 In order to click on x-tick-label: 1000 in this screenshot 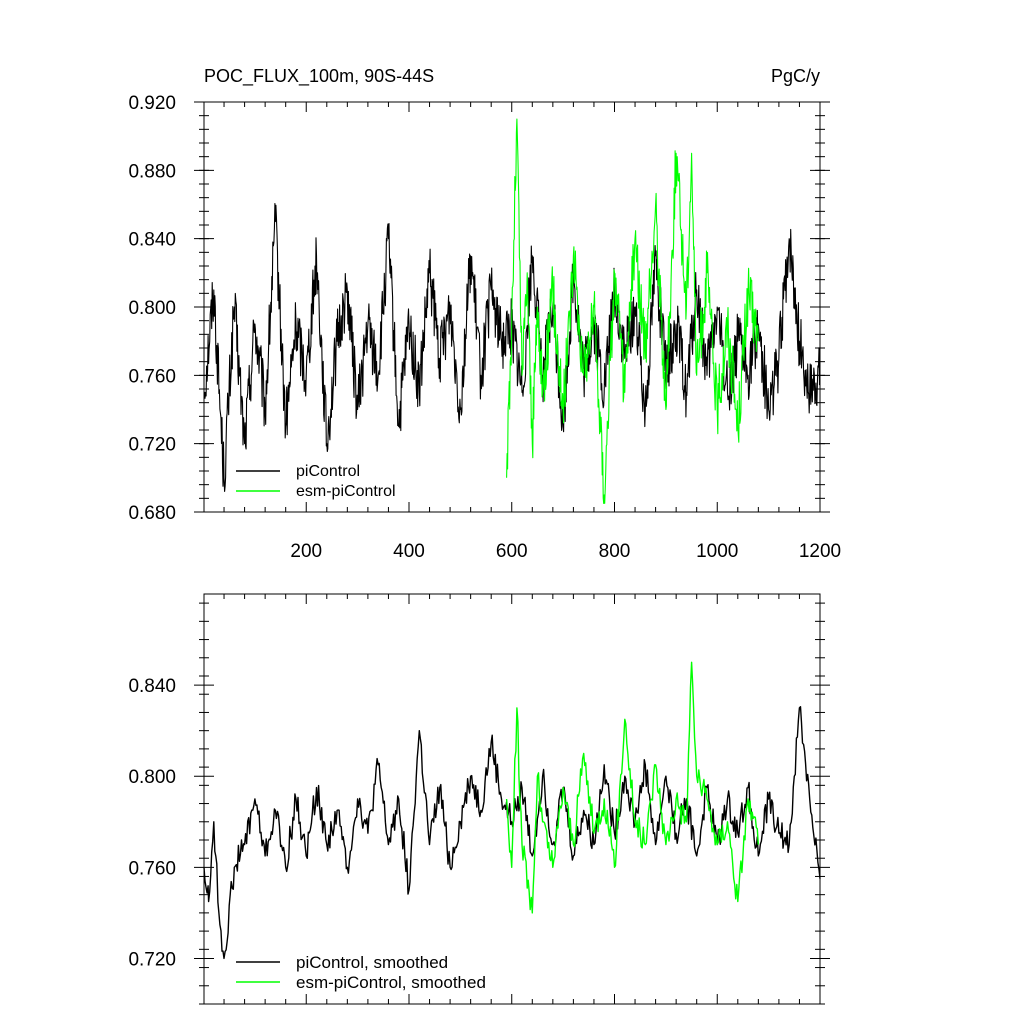, I will do `click(717, 551)`.